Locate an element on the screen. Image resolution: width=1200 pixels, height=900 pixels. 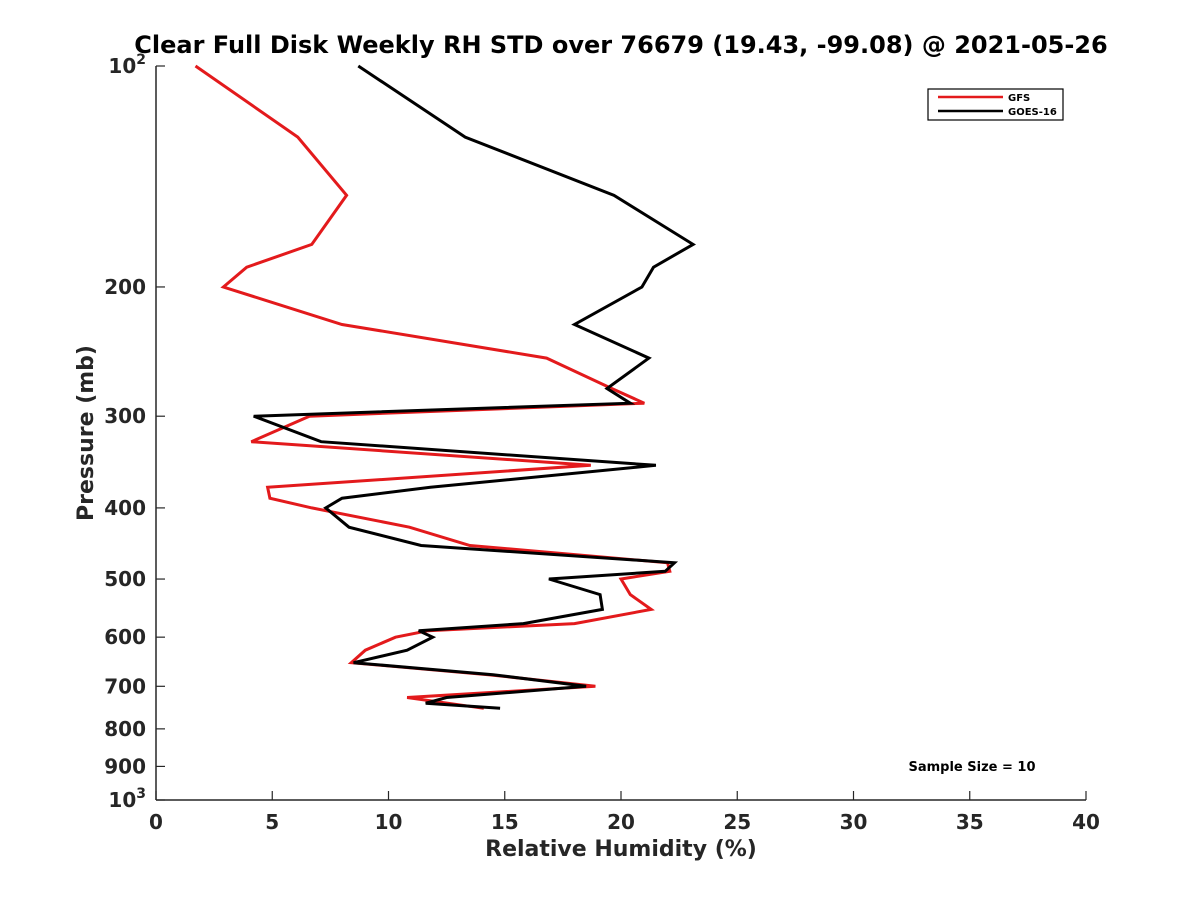
x-tick-label: 10 is located at coordinates (389, 822).